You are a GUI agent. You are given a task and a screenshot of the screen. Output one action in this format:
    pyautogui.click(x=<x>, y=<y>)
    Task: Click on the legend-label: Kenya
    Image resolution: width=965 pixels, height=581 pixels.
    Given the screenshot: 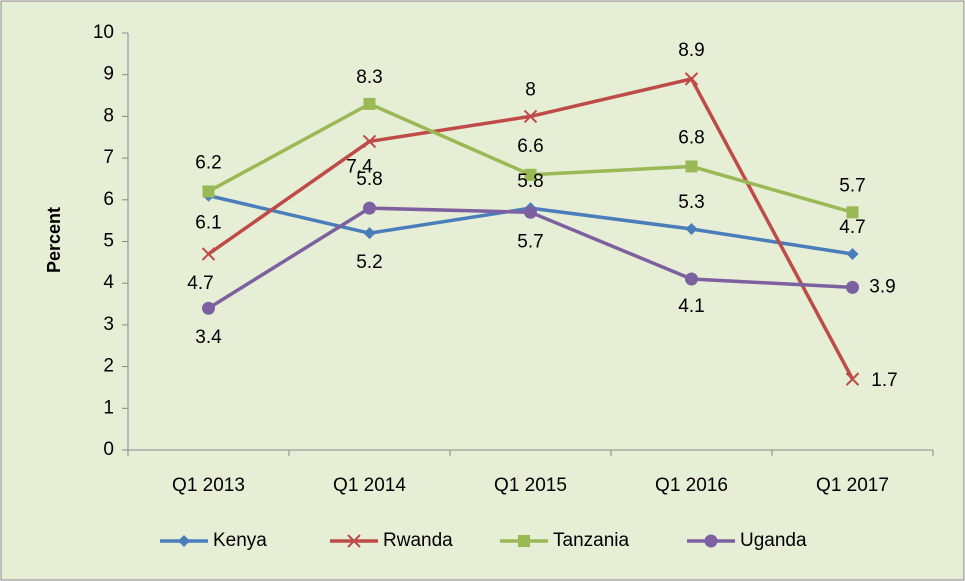 What is the action you would take?
    pyautogui.click(x=240, y=540)
    